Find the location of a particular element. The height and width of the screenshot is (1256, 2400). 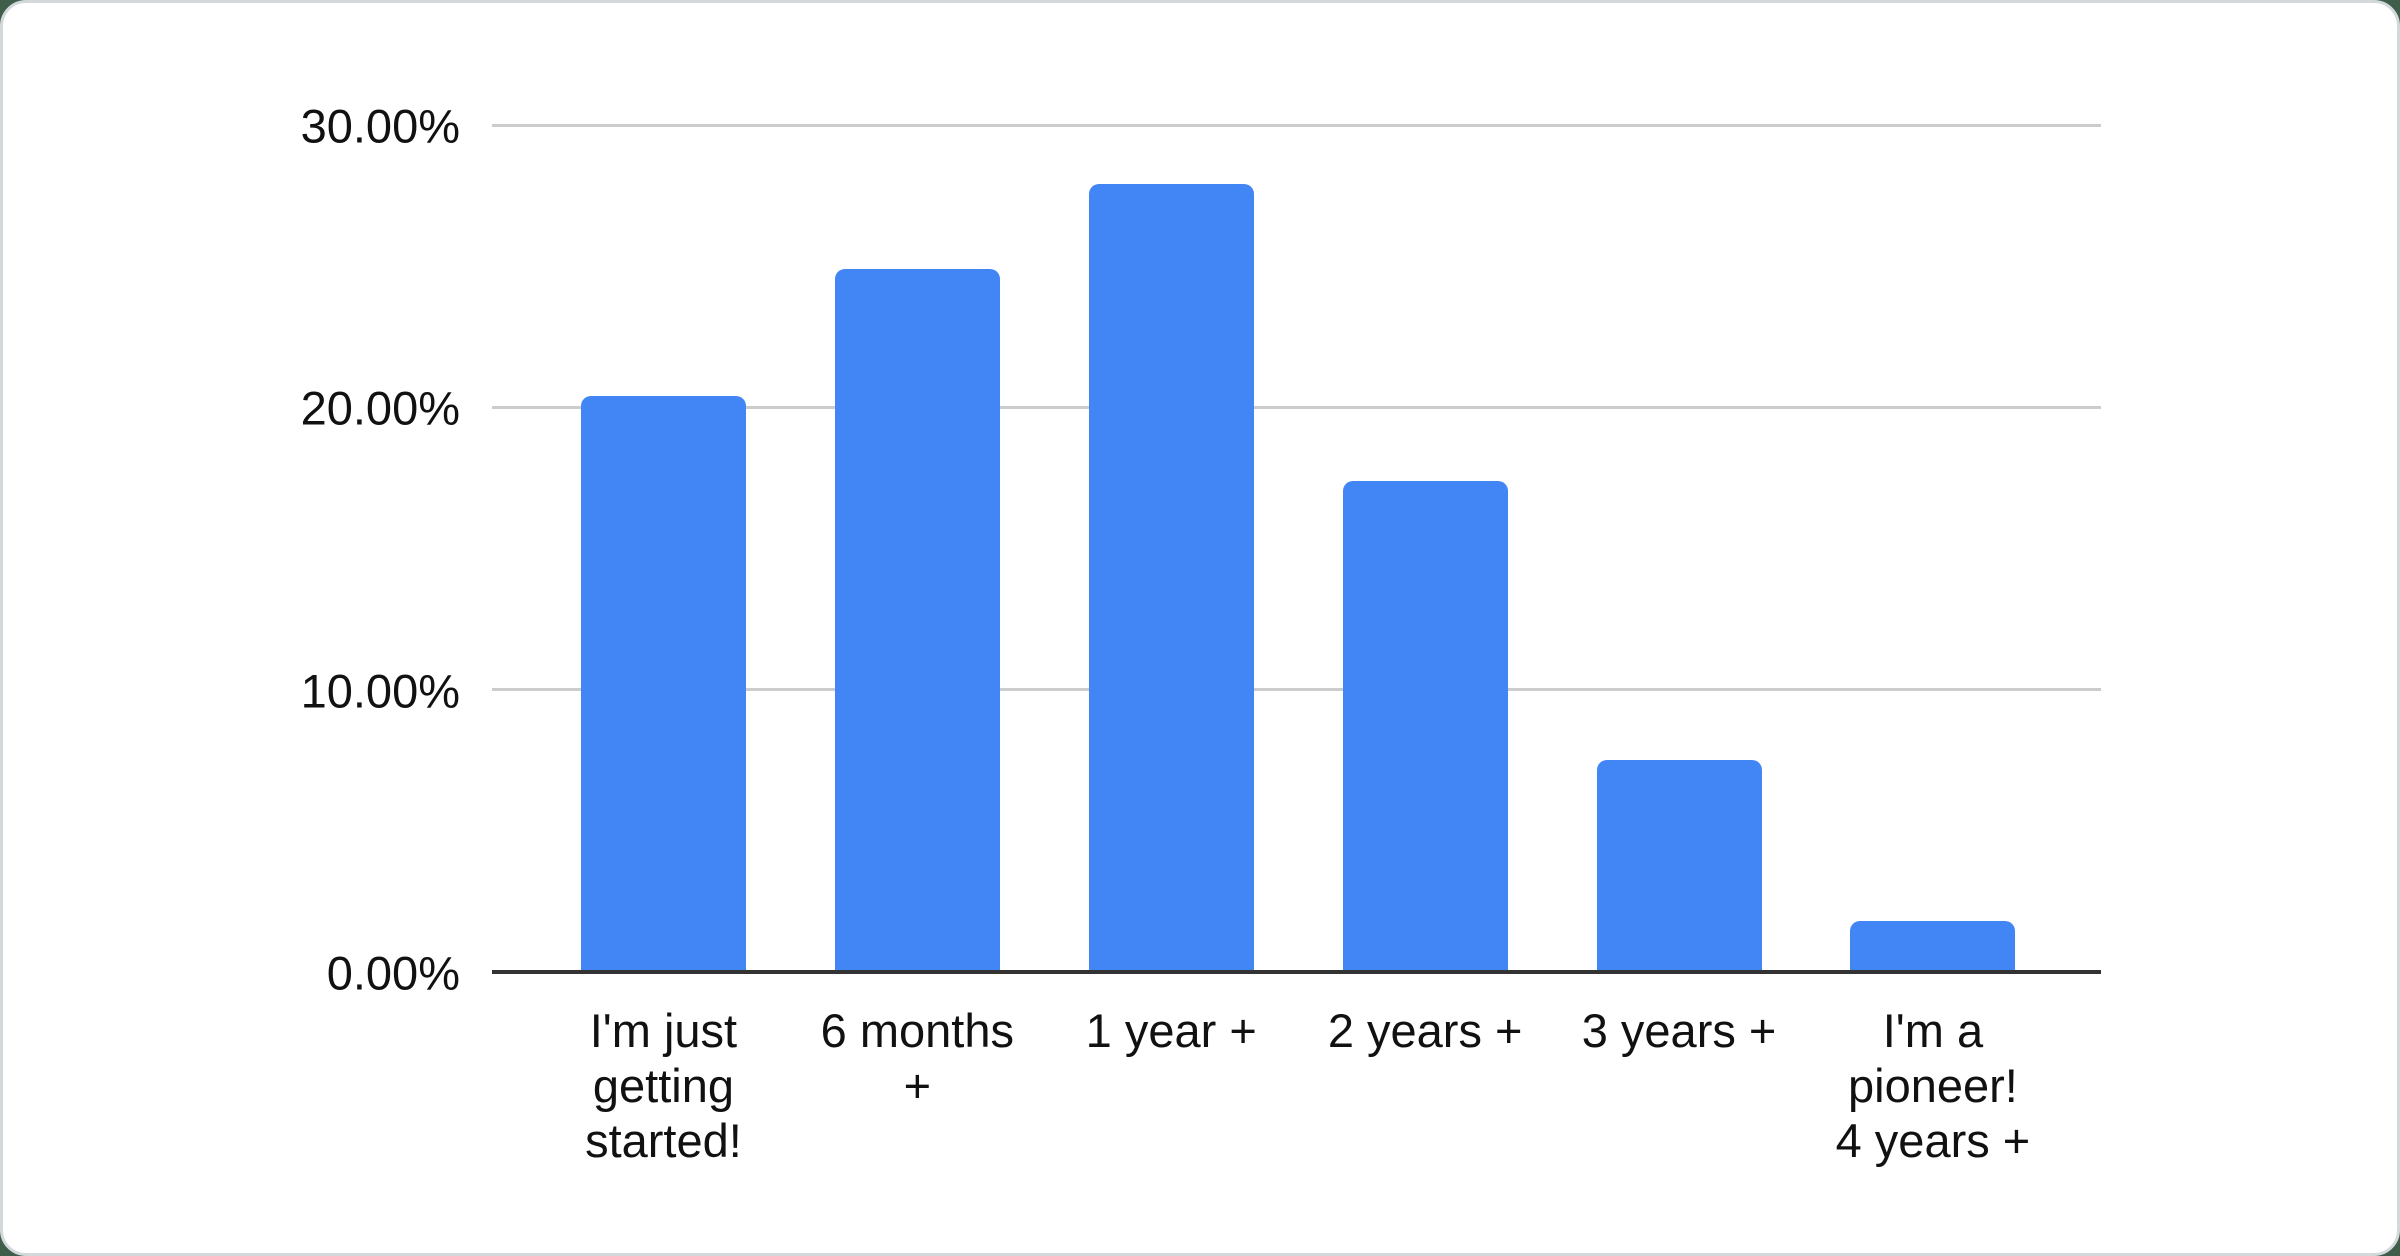

x-axis-line is located at coordinates (1296, 972).